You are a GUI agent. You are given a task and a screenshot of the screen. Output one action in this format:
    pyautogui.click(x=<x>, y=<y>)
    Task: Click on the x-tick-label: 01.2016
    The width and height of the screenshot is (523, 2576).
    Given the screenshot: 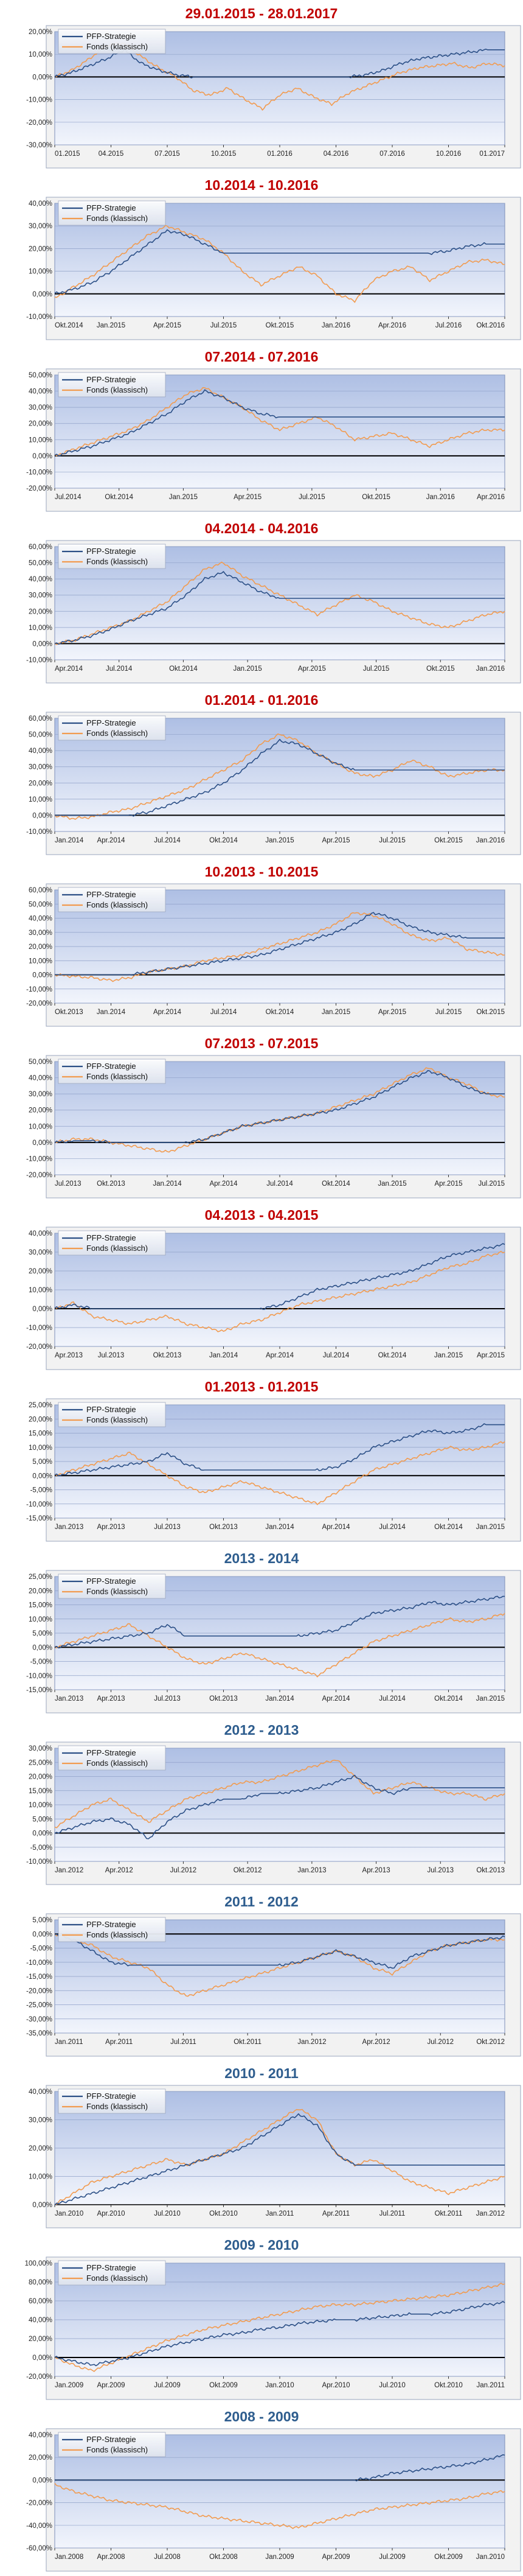 What is the action you would take?
    pyautogui.click(x=280, y=154)
    